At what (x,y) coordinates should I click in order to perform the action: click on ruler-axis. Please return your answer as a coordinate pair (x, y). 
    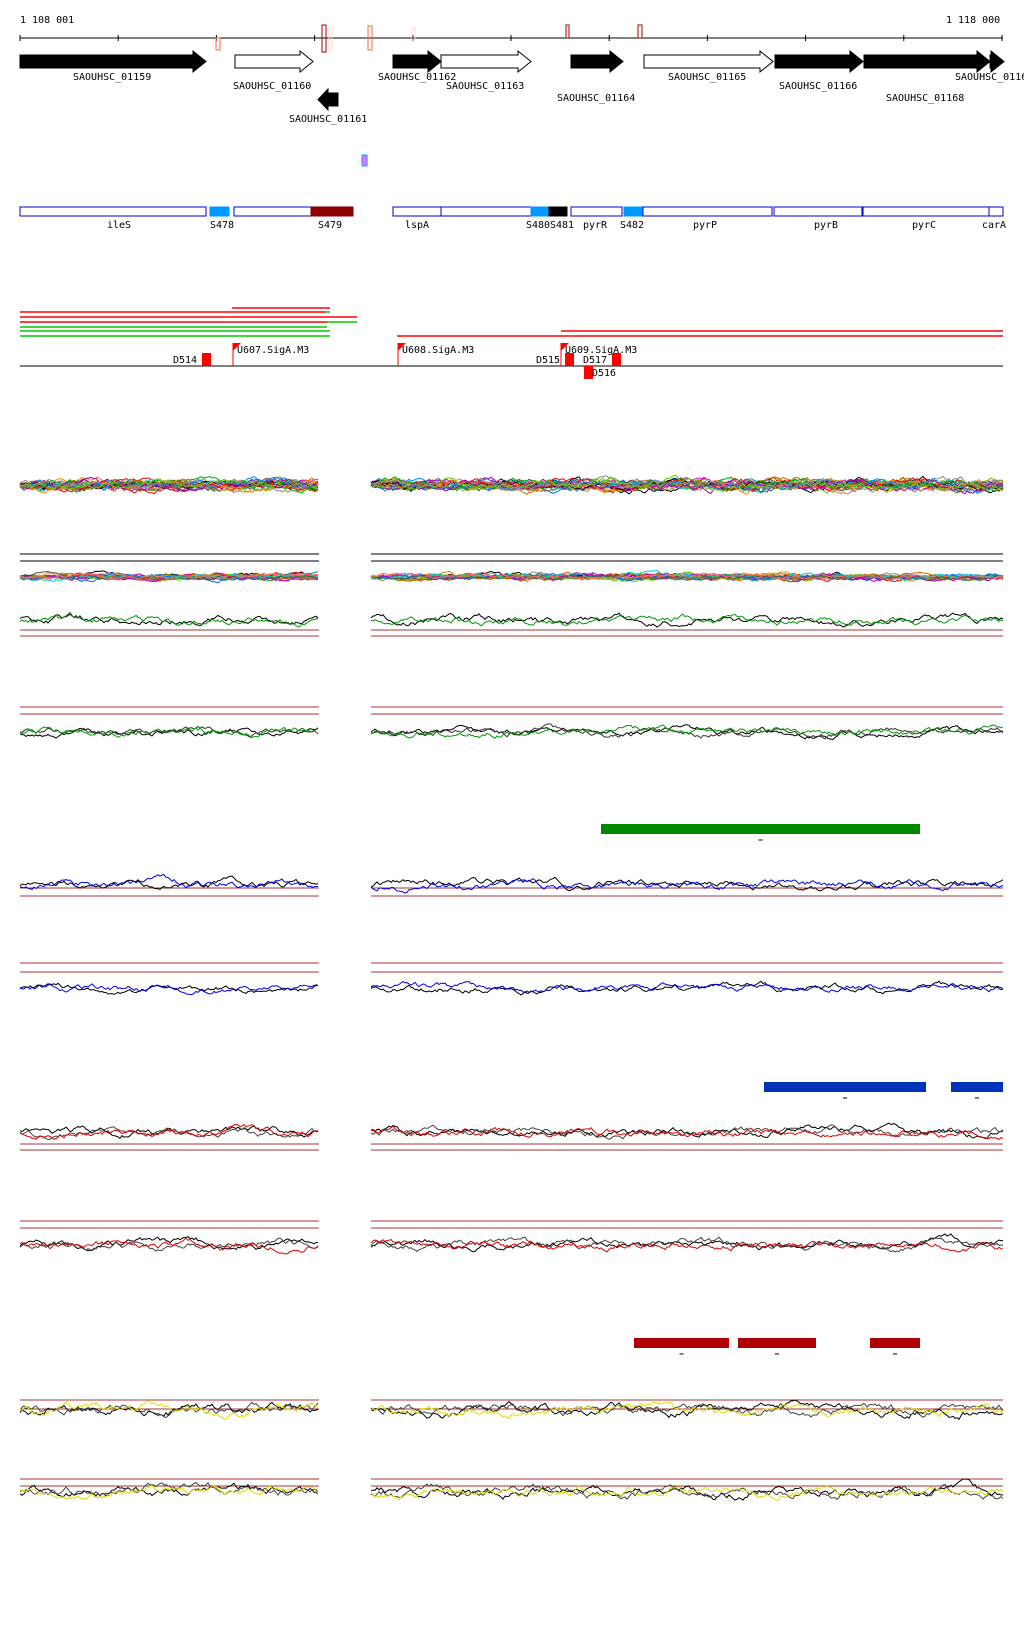
    Looking at the image, I should click on (511, 95).